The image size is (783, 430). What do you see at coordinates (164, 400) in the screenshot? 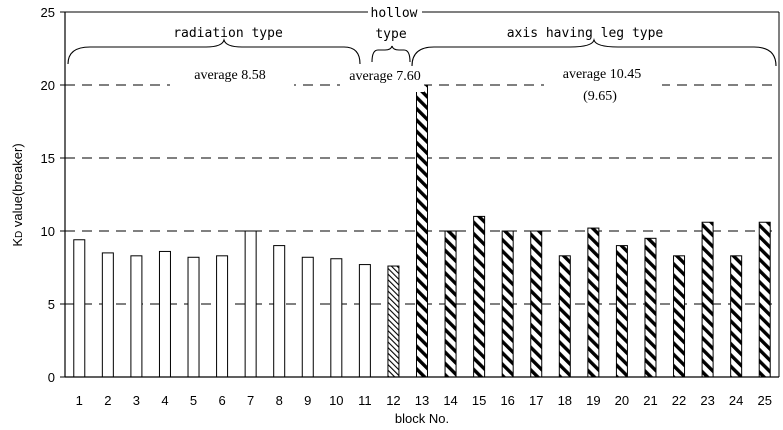
I see `x-tick-label: 4` at bounding box center [164, 400].